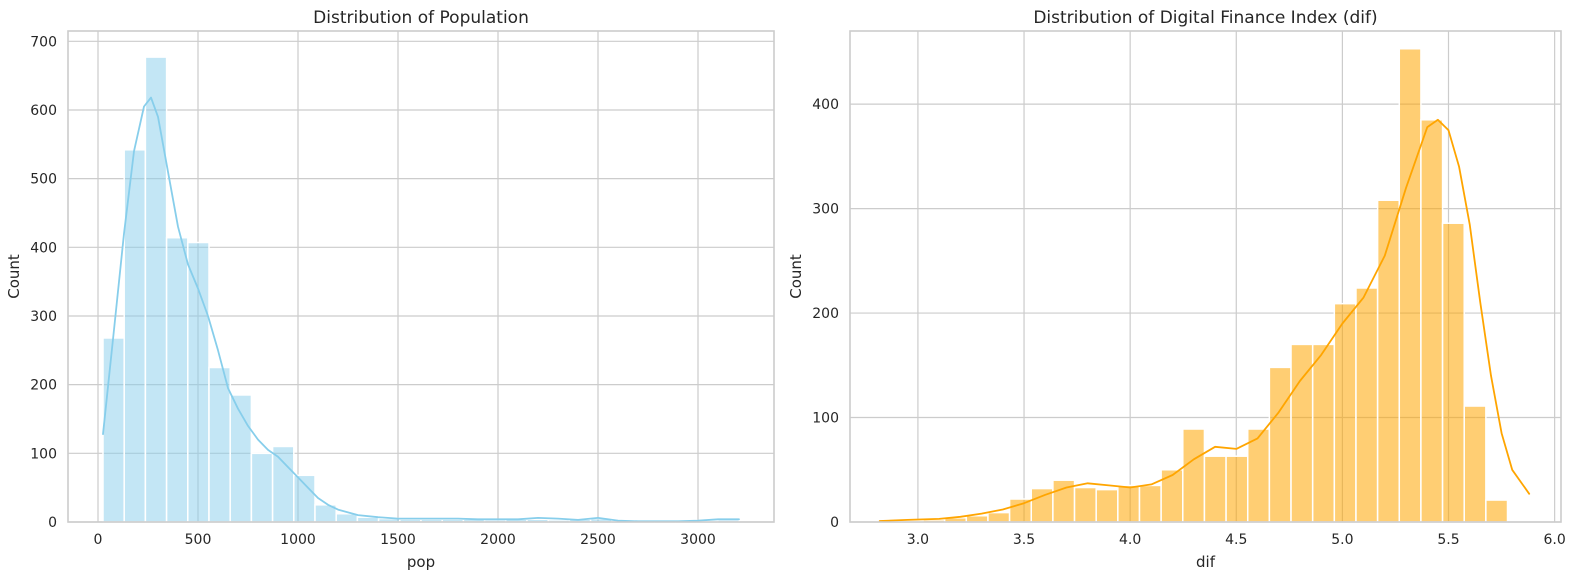 This screenshot has width=1582, height=584. Describe the element at coordinates (198, 540) in the screenshot. I see `x-tick-label: 500` at that location.